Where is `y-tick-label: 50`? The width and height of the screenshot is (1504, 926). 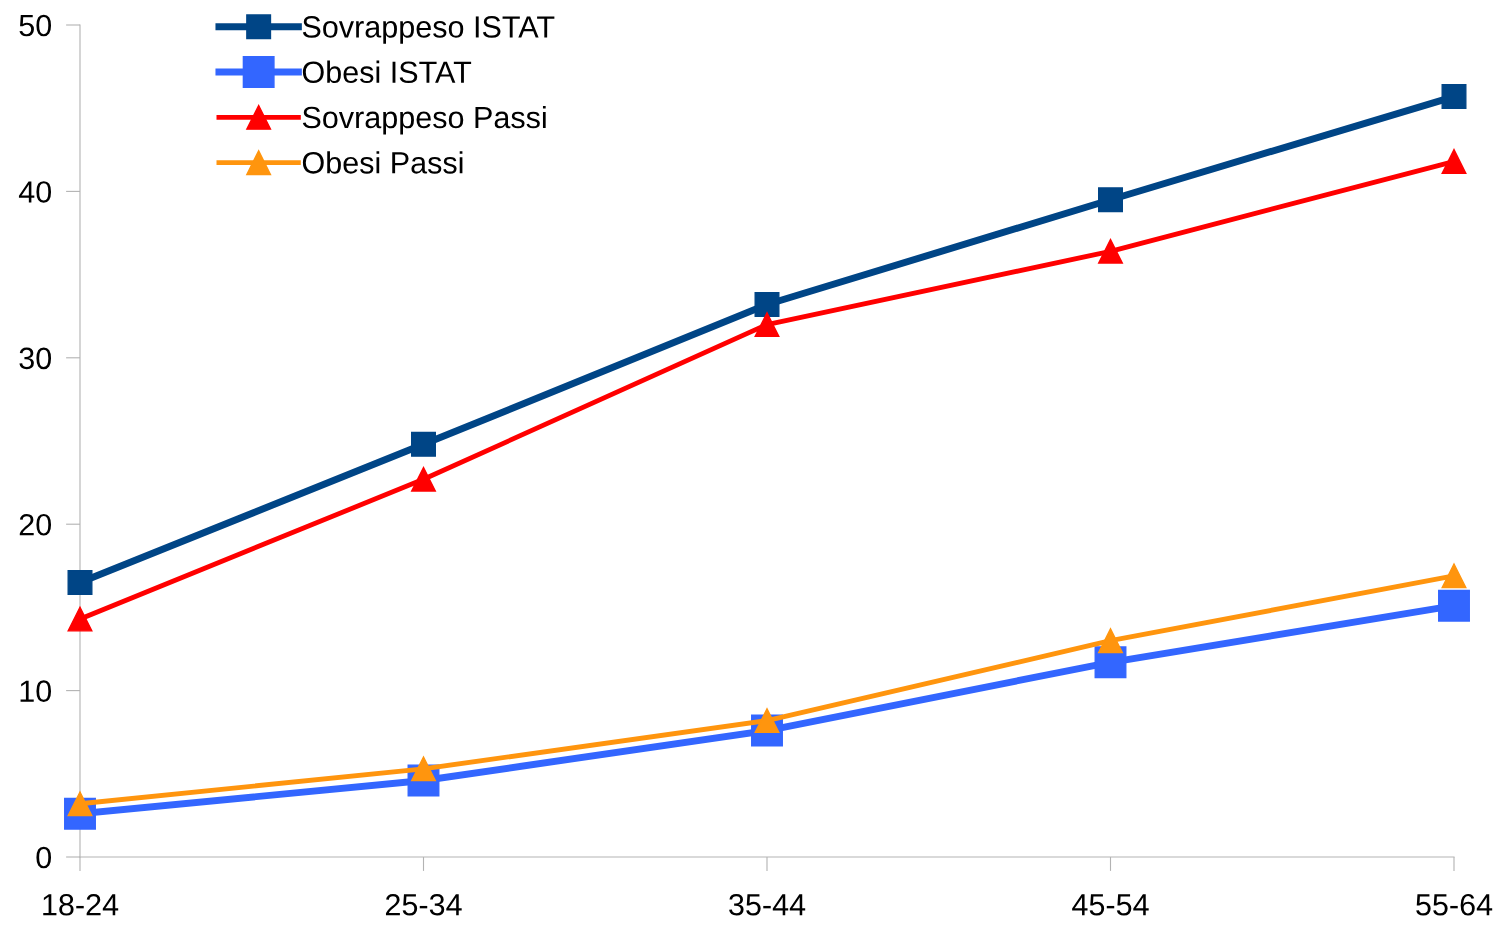 y-tick-label: 50 is located at coordinates (35, 25).